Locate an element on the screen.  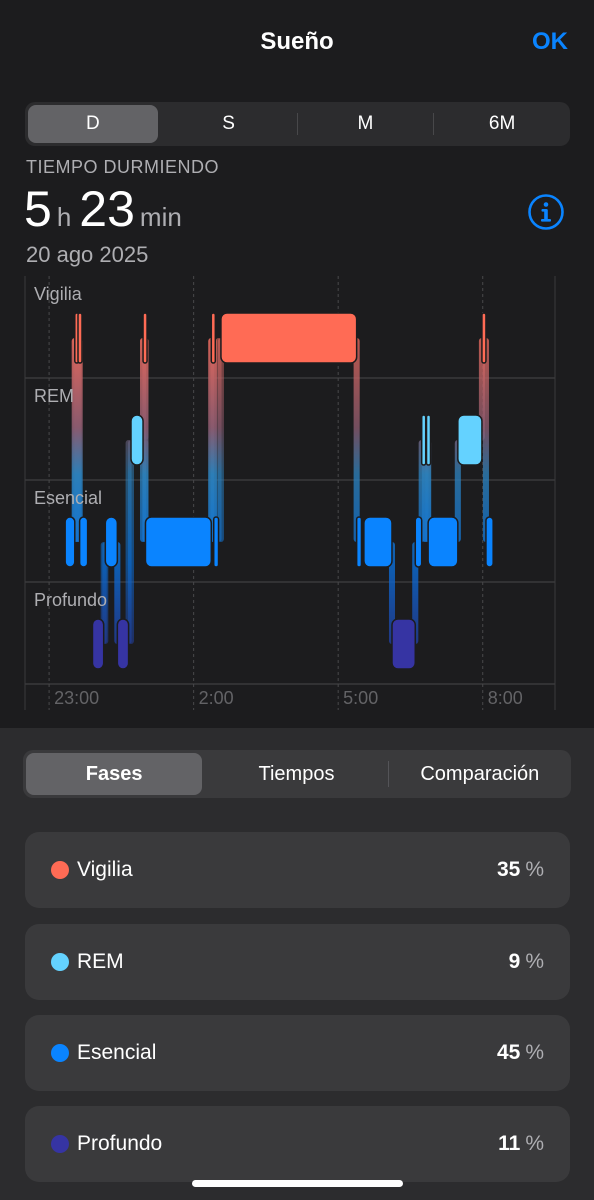
stage-row-label: Profundo is located at coordinates (120, 1143).